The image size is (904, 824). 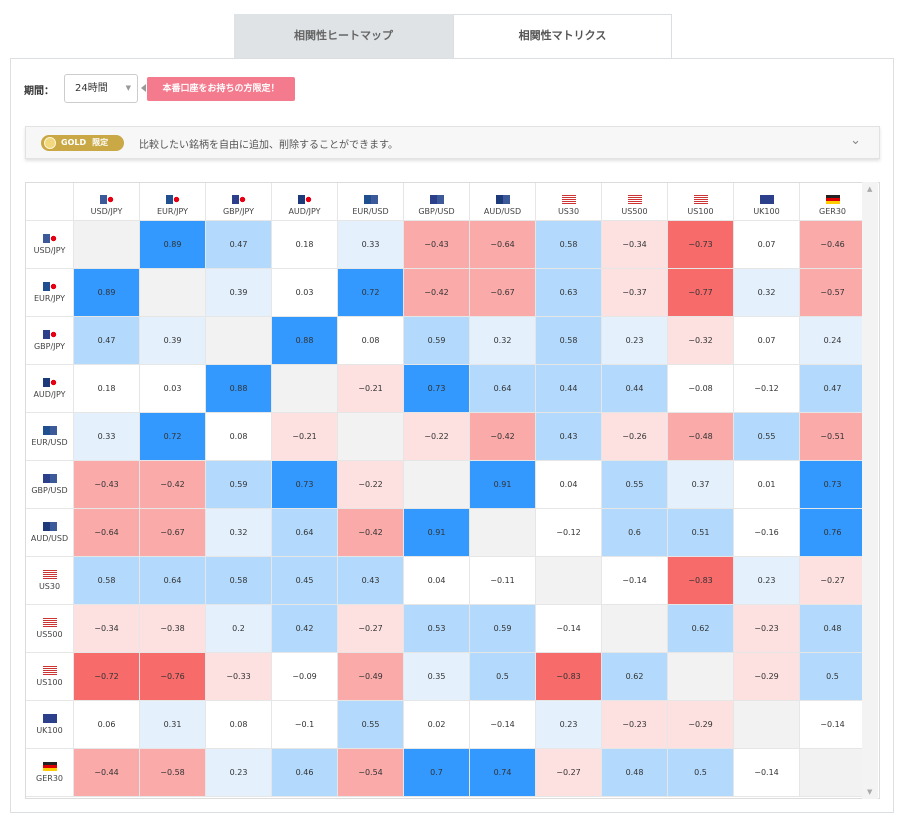 What do you see at coordinates (635, 773) in the screenshot?
I see `correlation-cell: 0.48` at bounding box center [635, 773].